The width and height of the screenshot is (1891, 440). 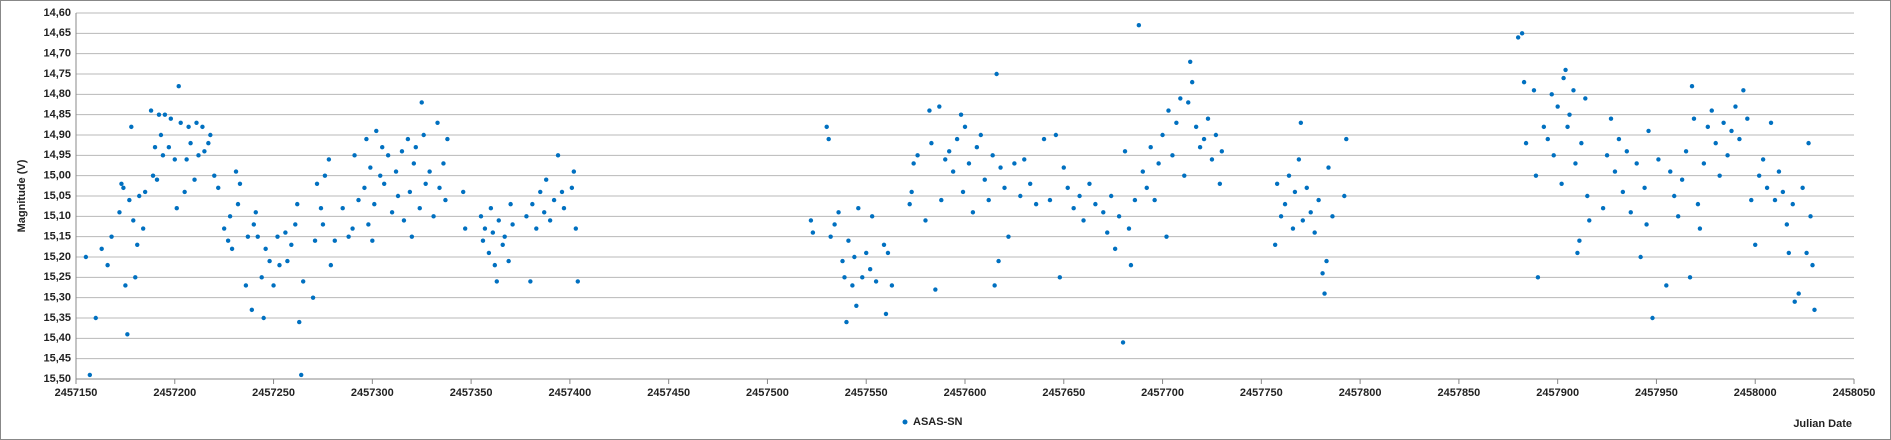 What do you see at coordinates (57, 33) in the screenshot?
I see `y-tick-label: 14,65` at bounding box center [57, 33].